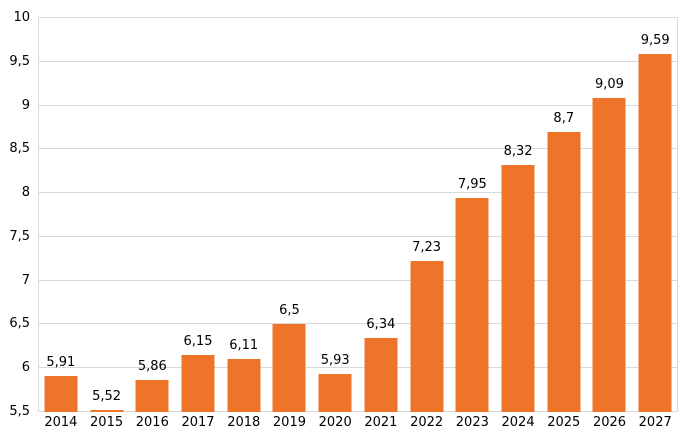 The width and height of the screenshot is (684, 445). What do you see at coordinates (564, 422) in the screenshot?
I see `x-axis-label: 2025` at bounding box center [564, 422].